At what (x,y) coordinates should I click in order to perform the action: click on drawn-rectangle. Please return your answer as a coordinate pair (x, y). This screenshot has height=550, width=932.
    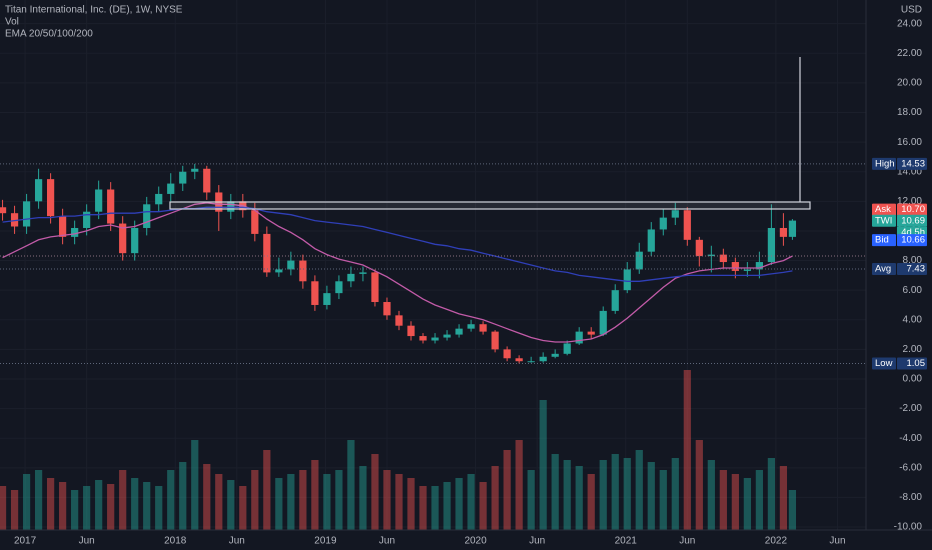
    Looking at the image, I should click on (490, 205).